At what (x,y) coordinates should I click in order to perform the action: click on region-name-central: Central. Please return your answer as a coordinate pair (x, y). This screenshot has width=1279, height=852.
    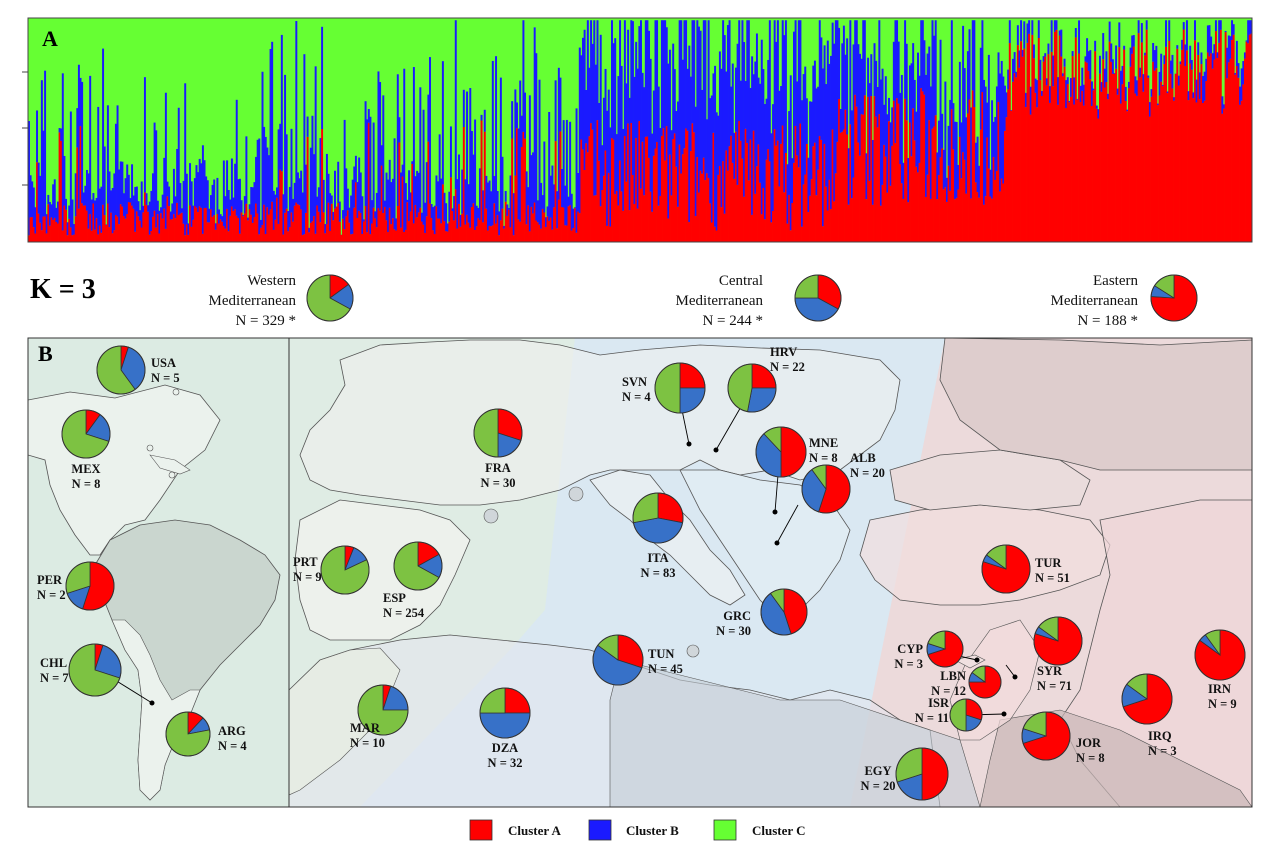
    Looking at the image, I should click on (741, 281).